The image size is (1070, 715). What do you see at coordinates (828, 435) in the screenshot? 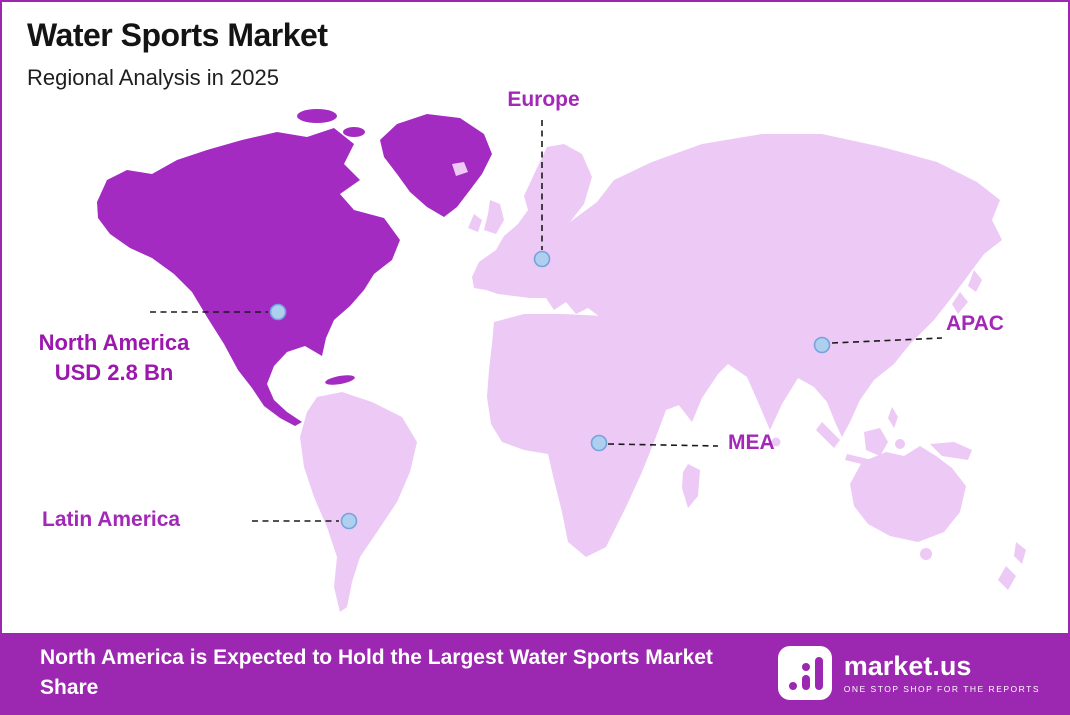
I see `region-sumatra` at bounding box center [828, 435].